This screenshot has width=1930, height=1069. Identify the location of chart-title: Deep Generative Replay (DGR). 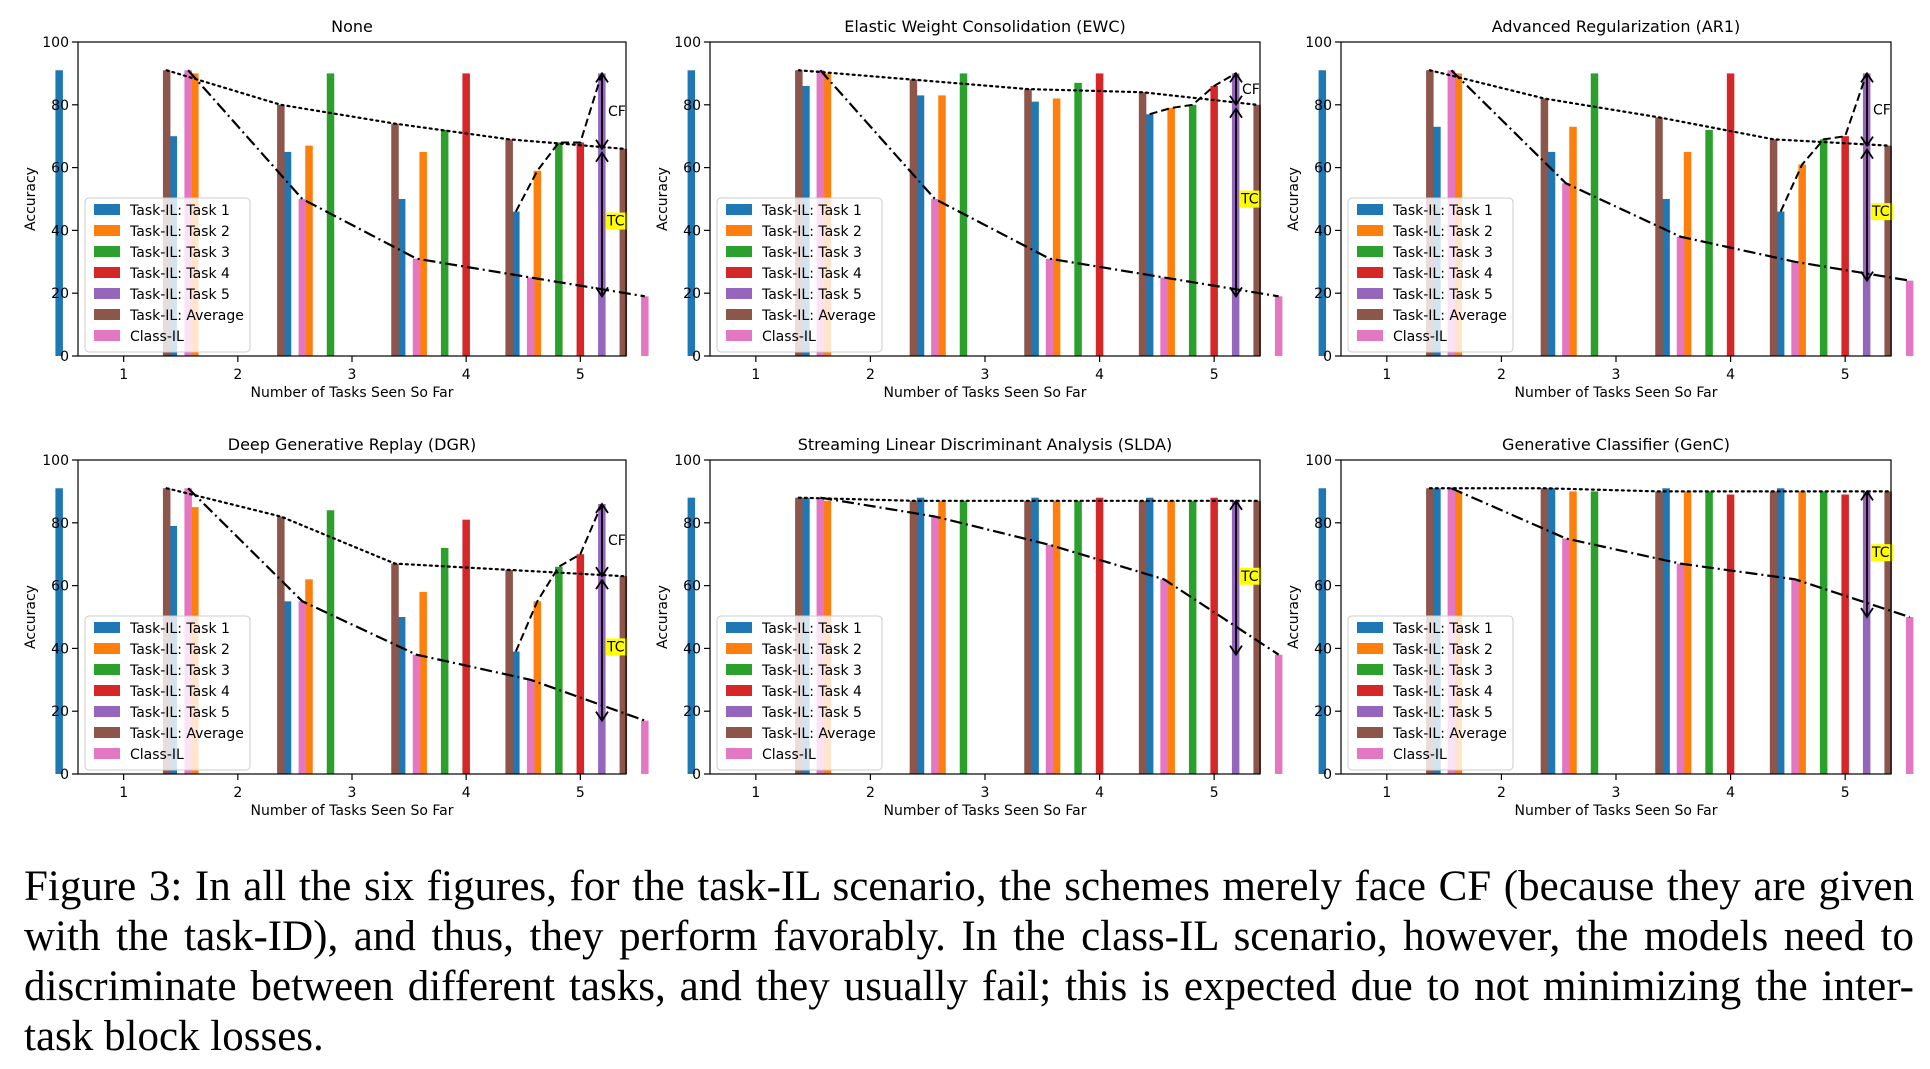
(352, 444).